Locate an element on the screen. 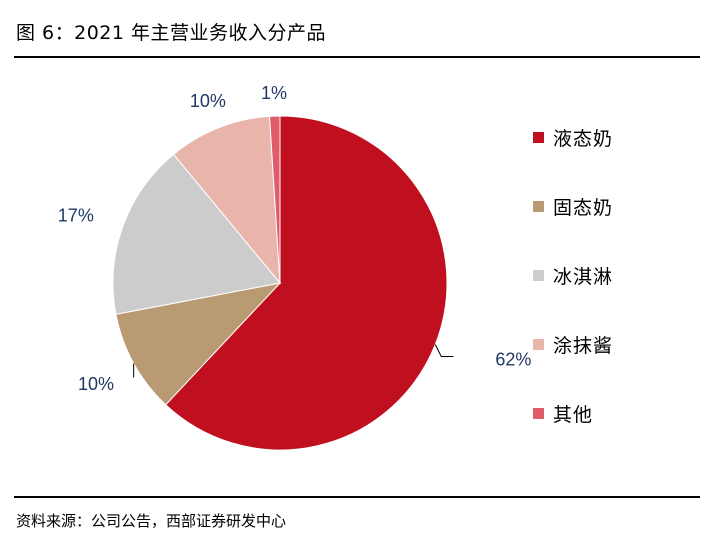  legend-label: 其他 is located at coordinates (573, 415).